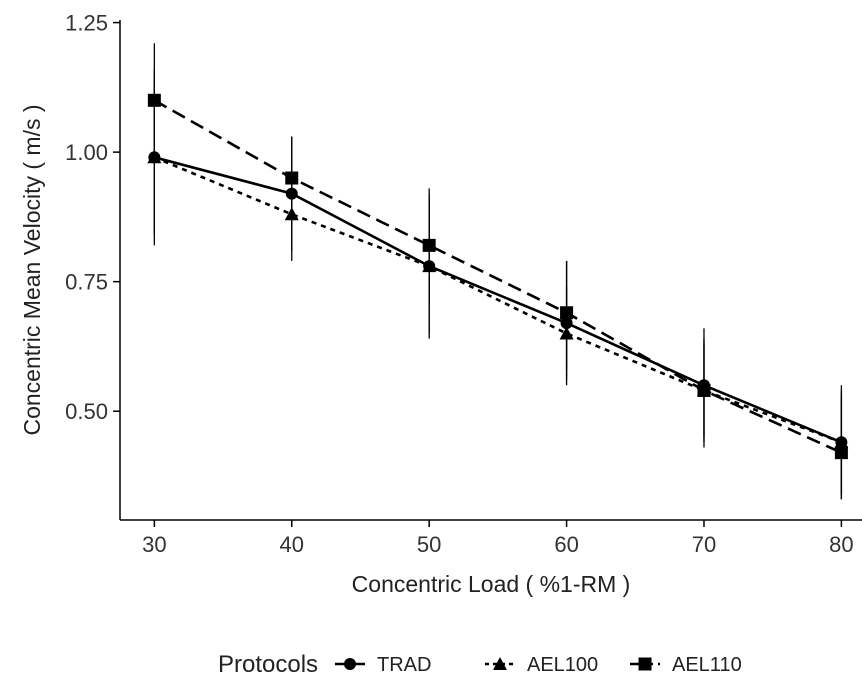  Describe the element at coordinates (841, 544) in the screenshot. I see `x-tick-label: 80` at that location.